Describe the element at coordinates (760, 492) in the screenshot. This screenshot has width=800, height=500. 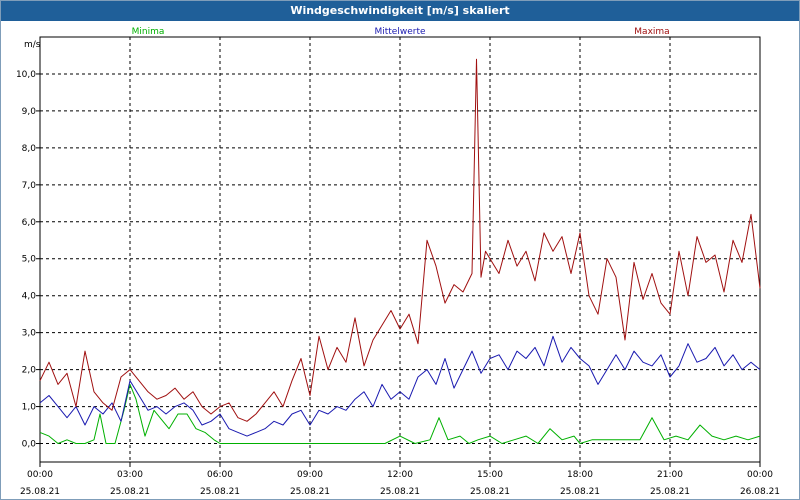
I see `x-tick-date: 26.08.21` at that location.